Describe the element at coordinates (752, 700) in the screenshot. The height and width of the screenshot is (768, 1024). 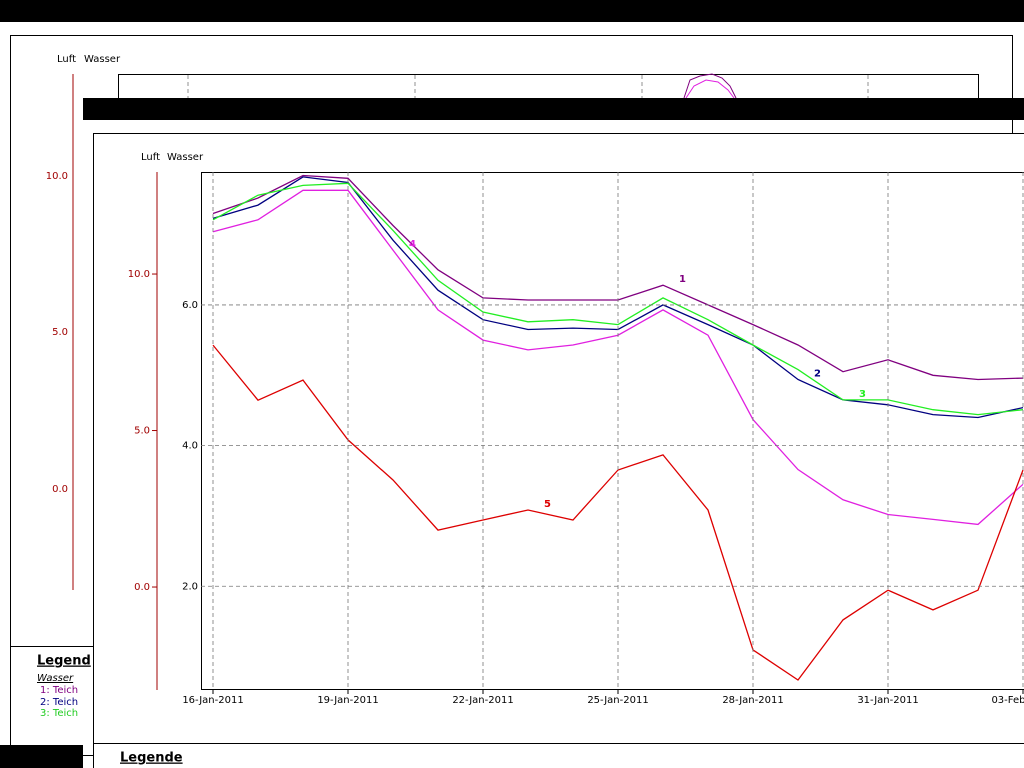
I see `x-tick-label: 28-Jan-2011` at that location.